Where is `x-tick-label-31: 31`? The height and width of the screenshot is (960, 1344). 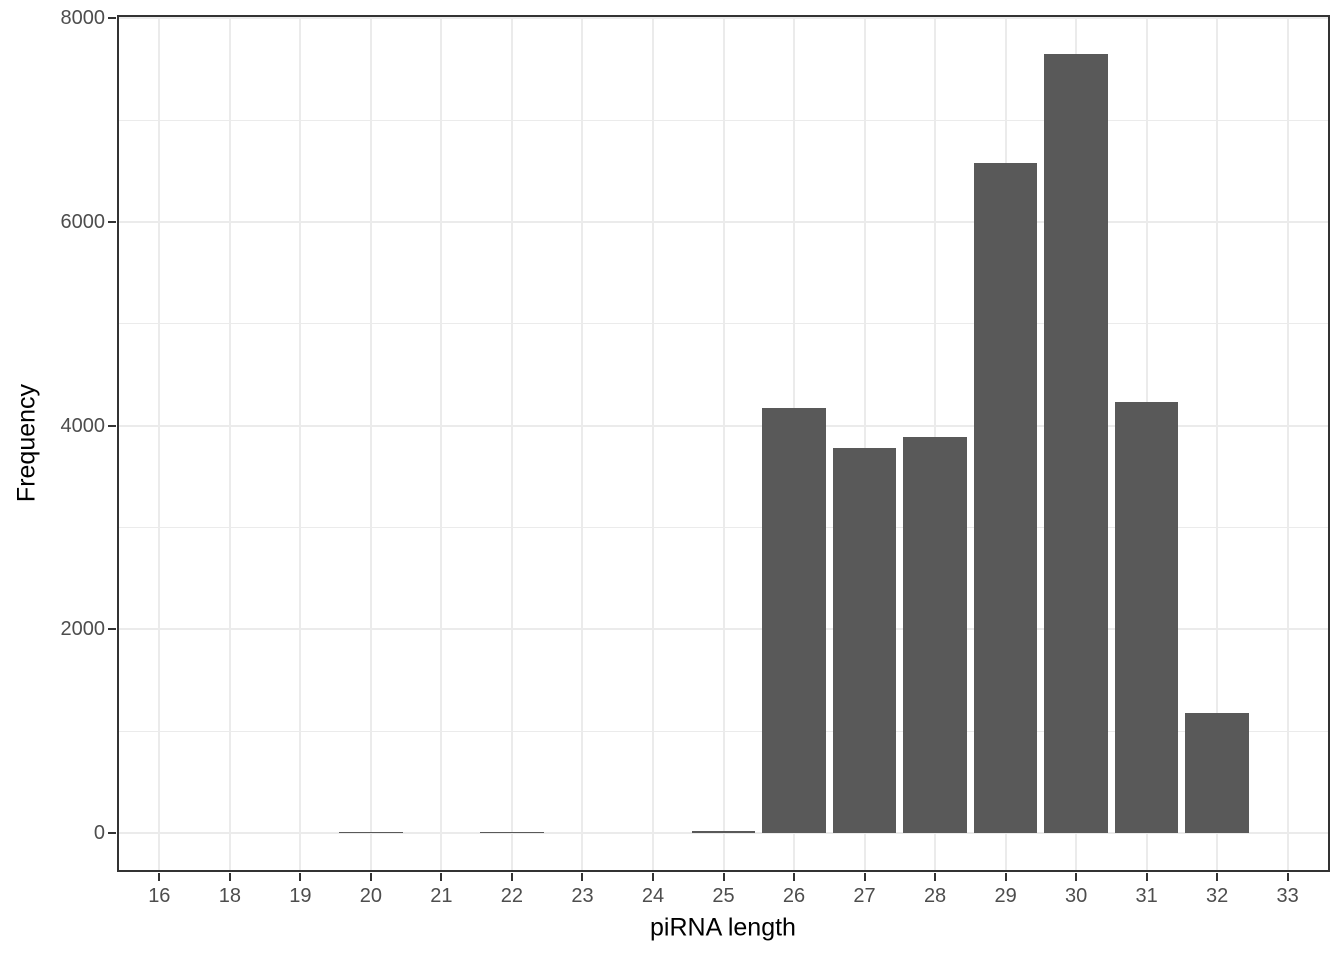 x-tick-label-31: 31 is located at coordinates (1146, 896).